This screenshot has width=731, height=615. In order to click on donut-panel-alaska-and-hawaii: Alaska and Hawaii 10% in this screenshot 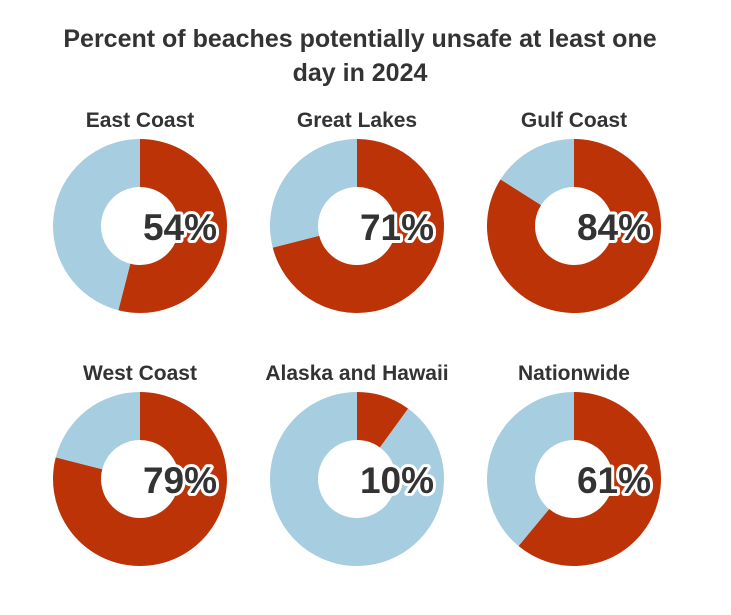, I will do `click(357, 464)`.